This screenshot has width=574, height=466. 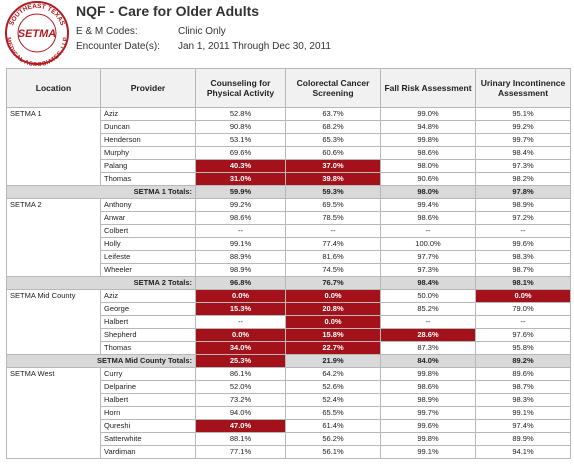 I want to click on total-label: SETMA Mid County Totals:, so click(x=101, y=361).